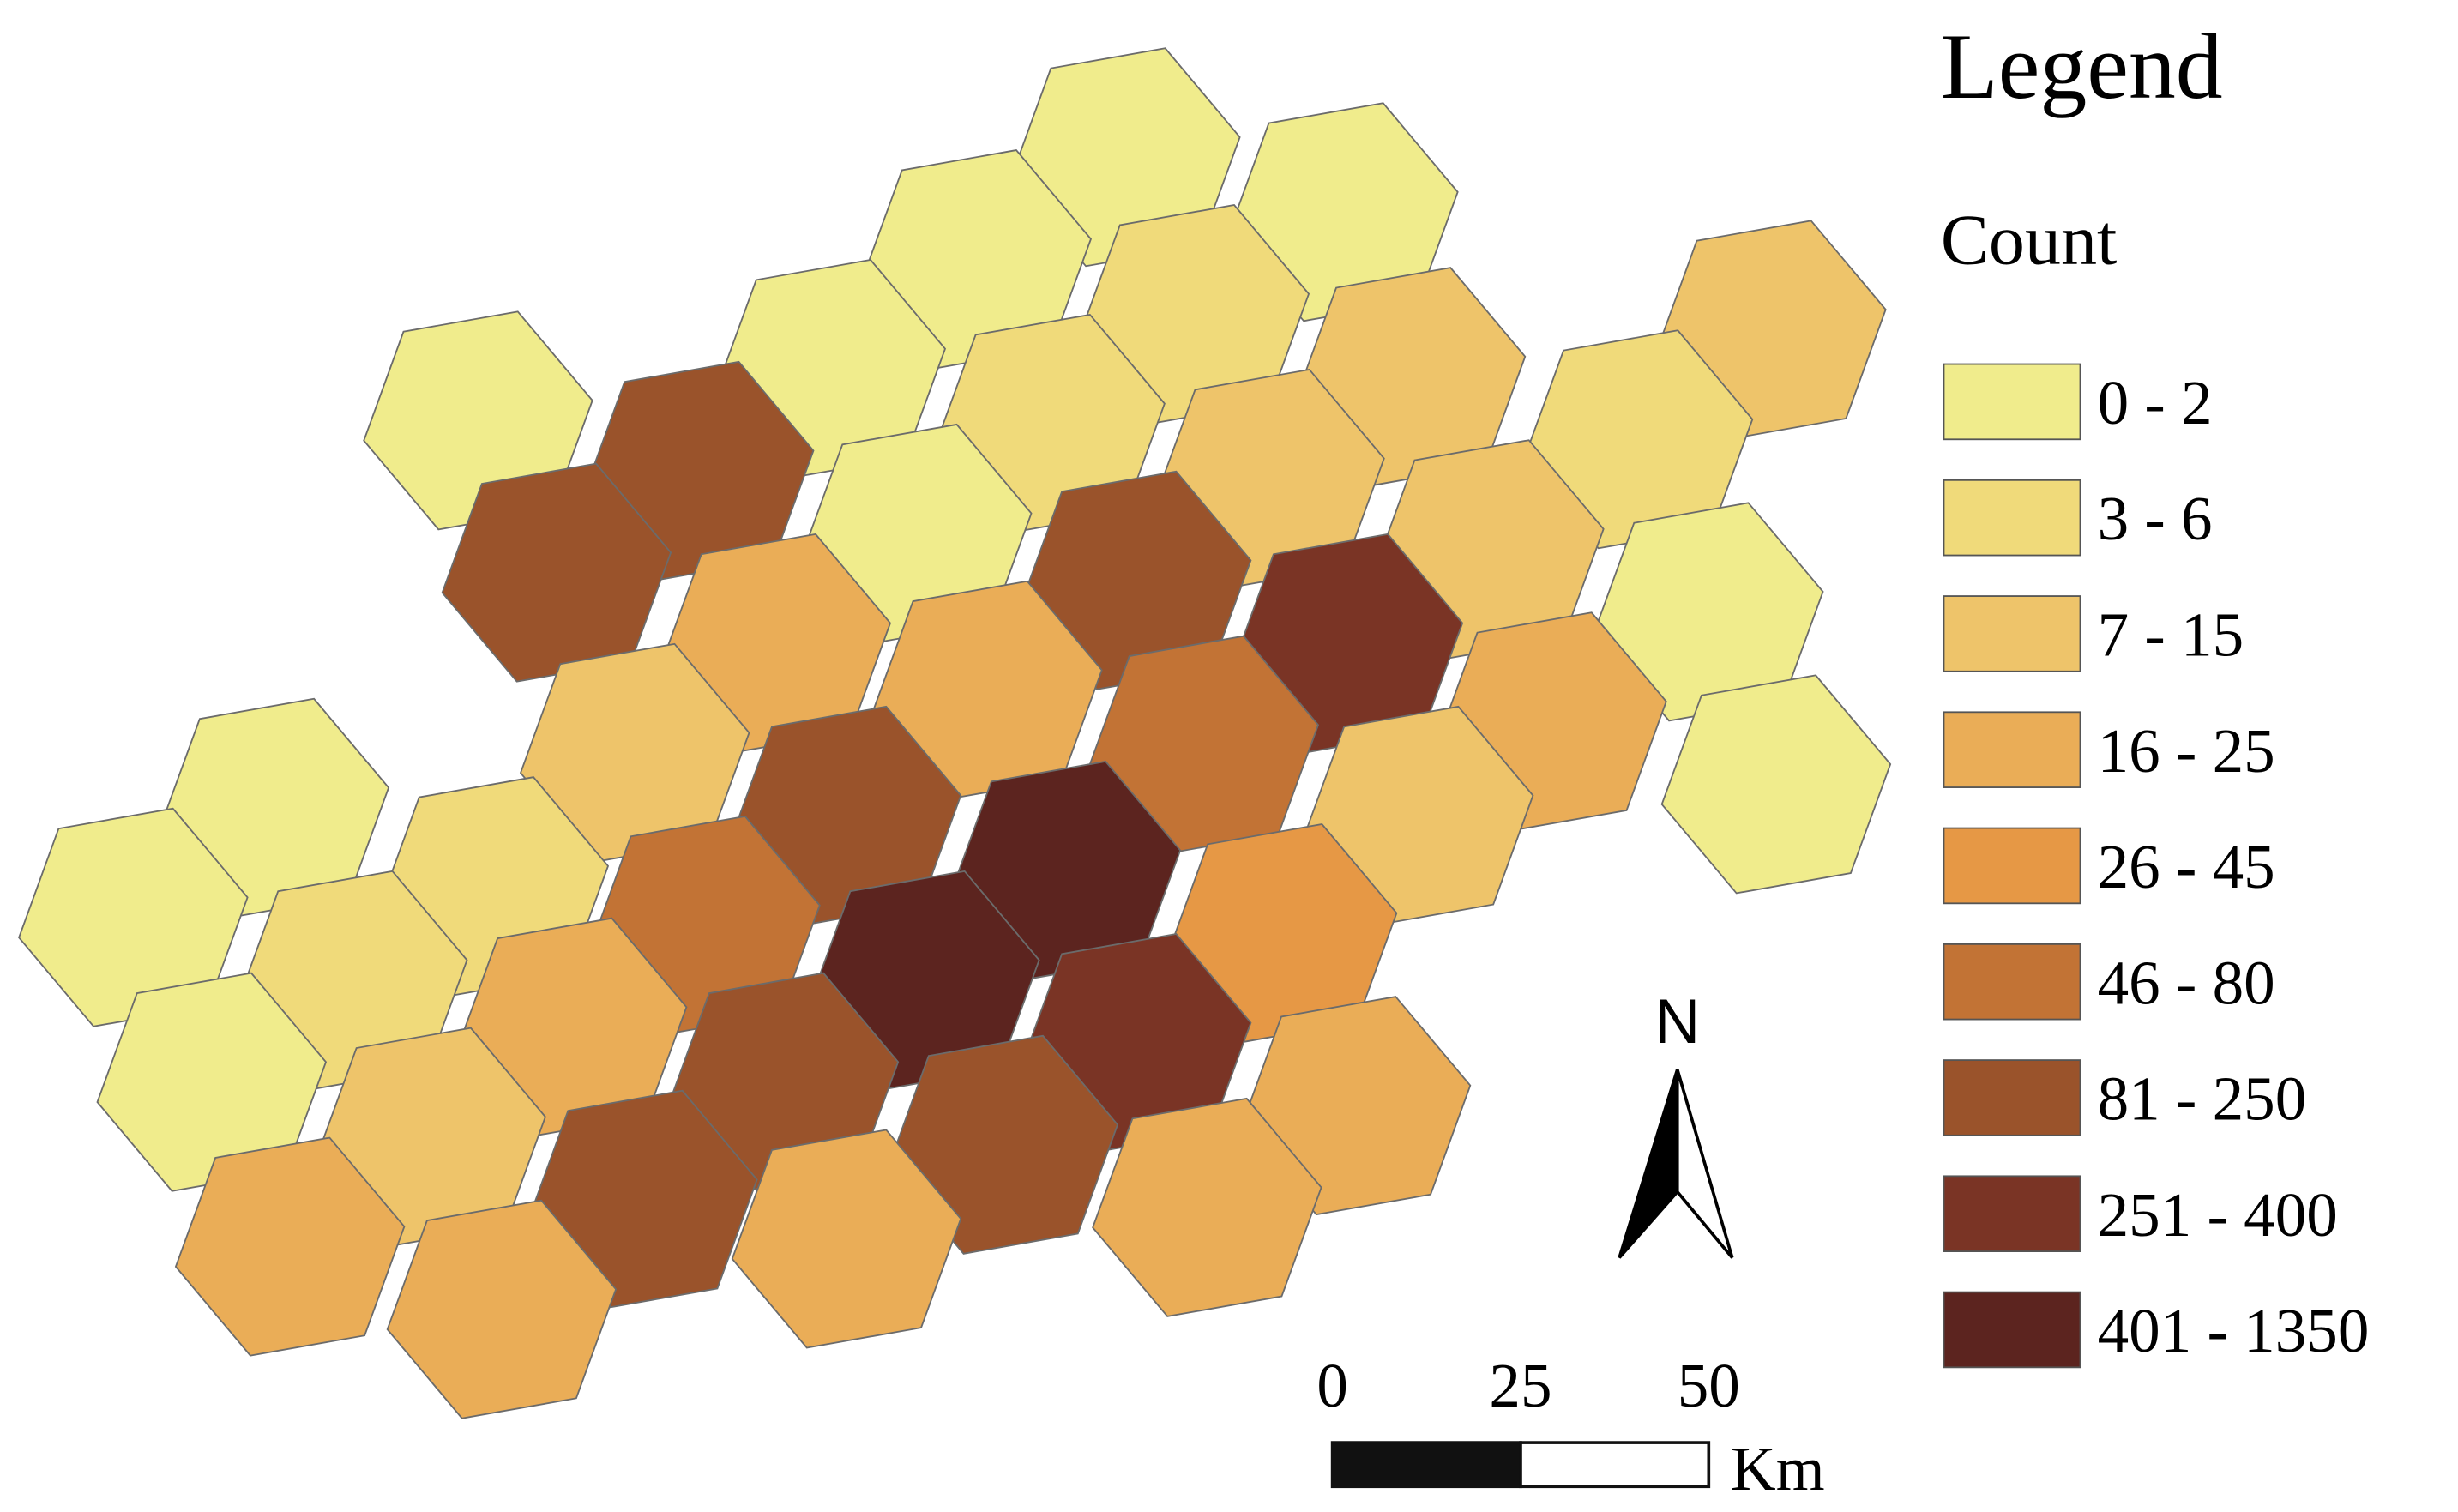 The width and height of the screenshot is (2458, 1512). What do you see at coordinates (1332, 1385) in the screenshot?
I see `scale-tick-label: 0` at bounding box center [1332, 1385].